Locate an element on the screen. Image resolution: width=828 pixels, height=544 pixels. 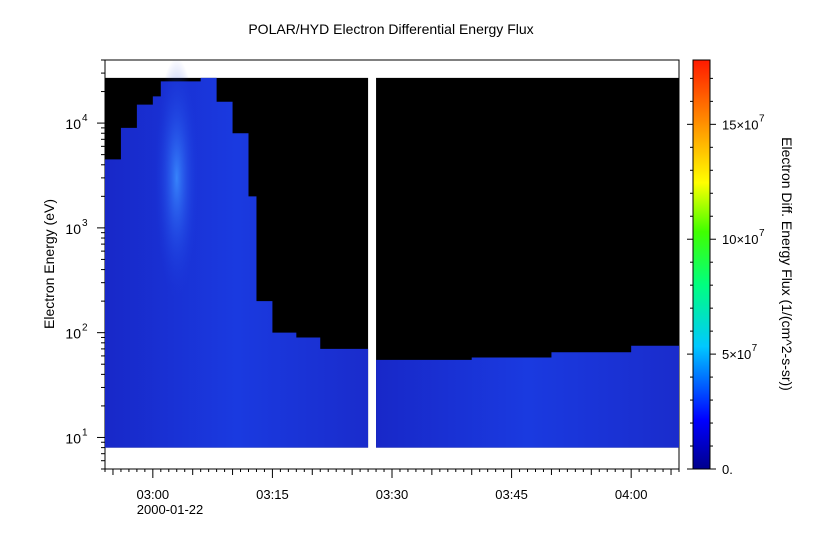
colorbar-ticks: 0.5×10 710×10 715×10 7 is located at coordinates (726, 277).